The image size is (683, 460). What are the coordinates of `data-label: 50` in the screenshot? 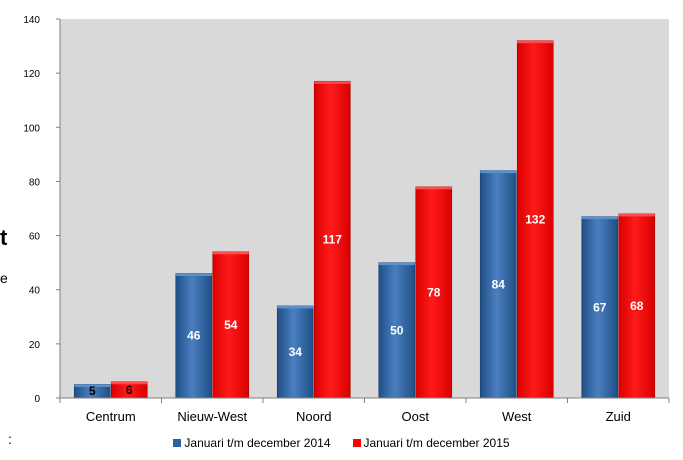 It's located at (397, 330).